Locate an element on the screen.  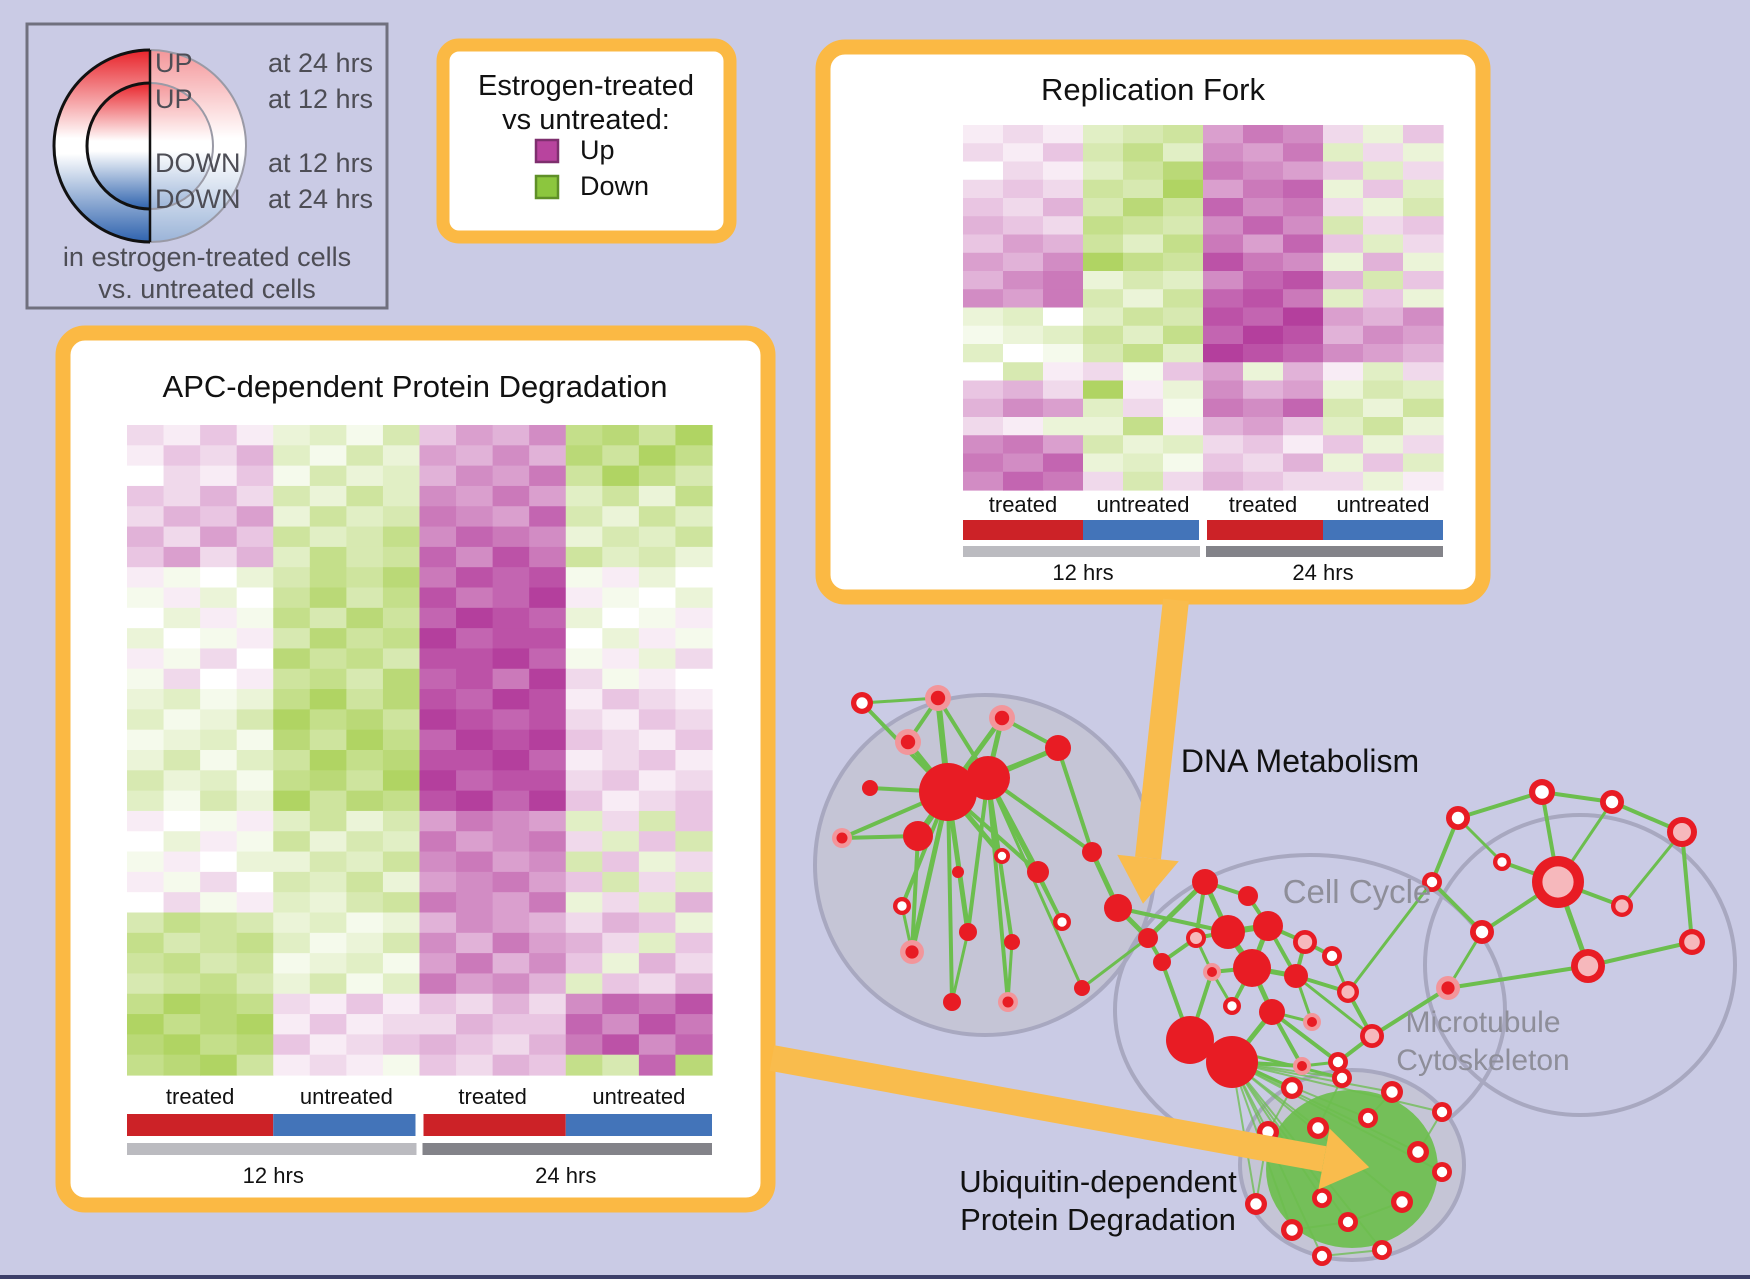
time-bar is located at coordinates (1081, 551).